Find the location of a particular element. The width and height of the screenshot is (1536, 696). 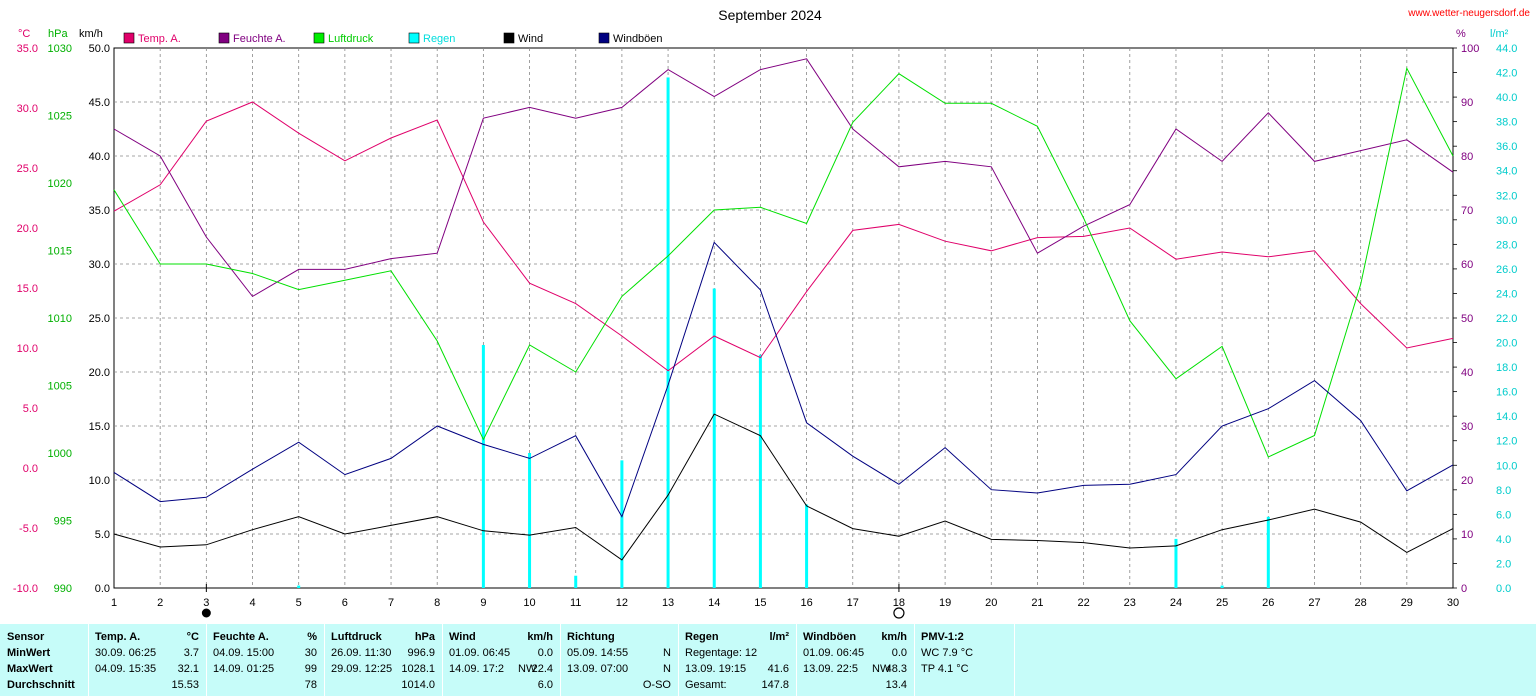

new-moon-icon is located at coordinates (206, 613).